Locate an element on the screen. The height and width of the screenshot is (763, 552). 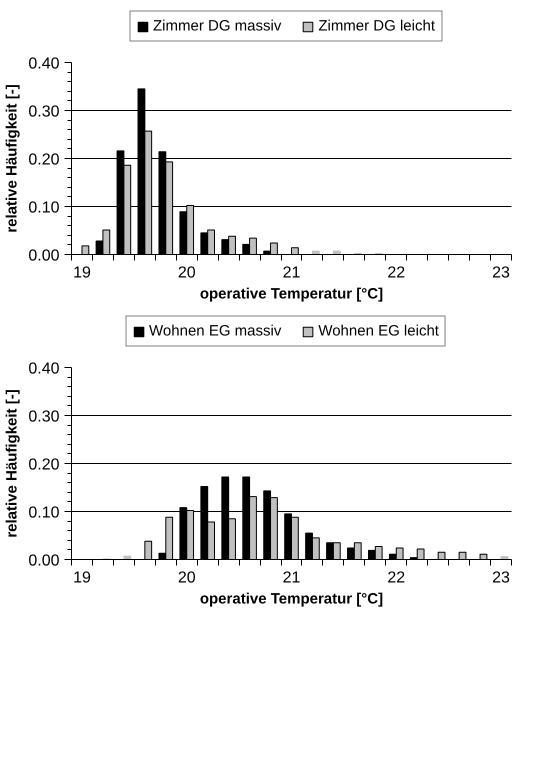
legend-label: Zimmer DG massiv is located at coordinates (217, 26).